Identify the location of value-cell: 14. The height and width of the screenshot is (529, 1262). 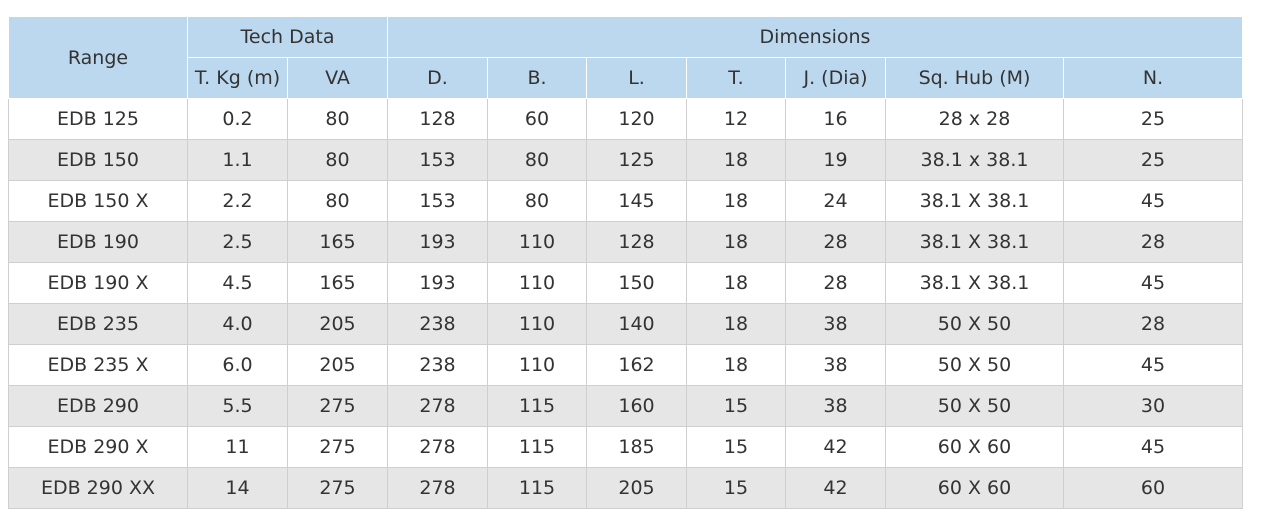
(237, 488).